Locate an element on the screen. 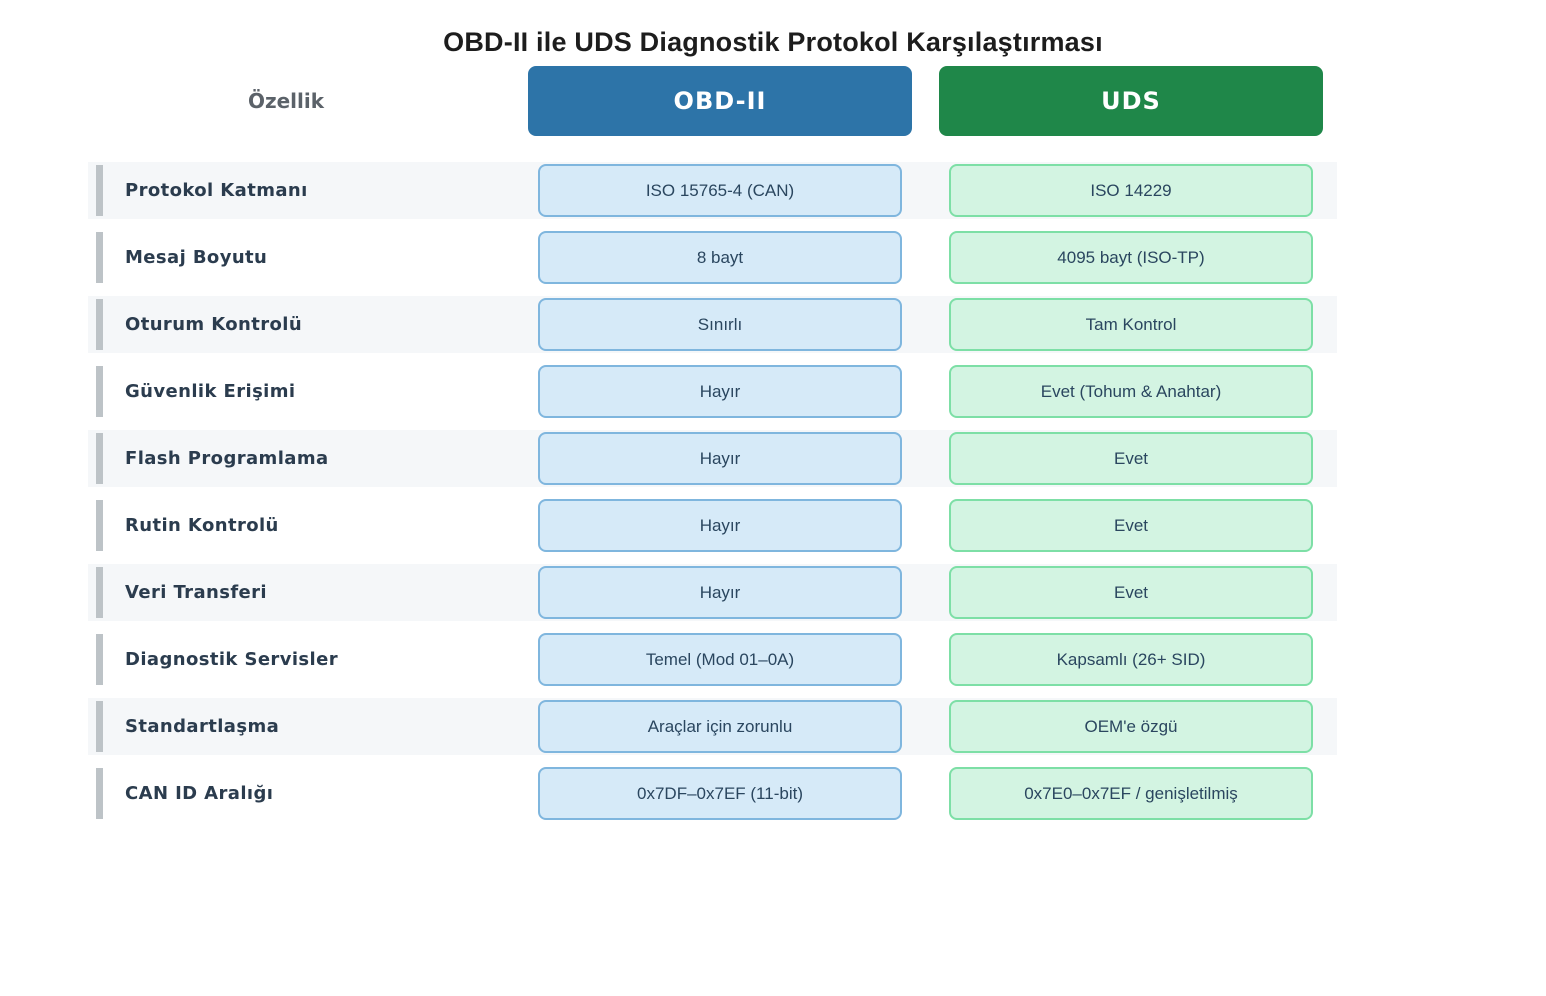 The width and height of the screenshot is (1546, 996). uds-value-box: Evet (Tohum & Anahtar) is located at coordinates (1131, 391).